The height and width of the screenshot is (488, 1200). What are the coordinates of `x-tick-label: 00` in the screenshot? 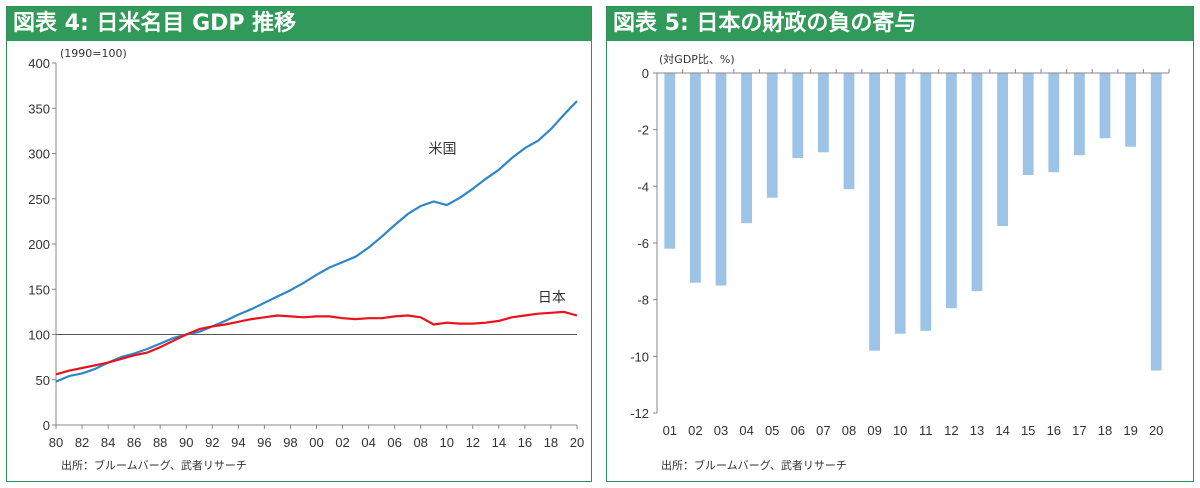 It's located at (316, 442).